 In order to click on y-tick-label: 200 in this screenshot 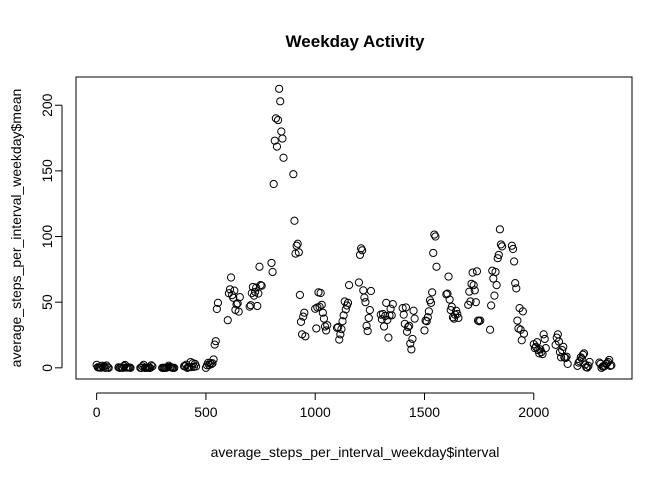, I will do `click(47, 105)`.